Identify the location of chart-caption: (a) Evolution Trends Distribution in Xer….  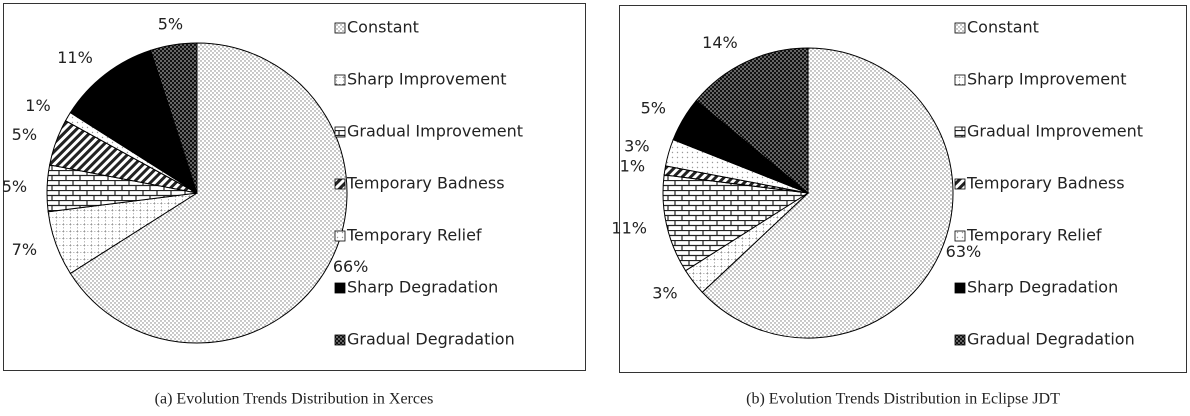
(294, 399).